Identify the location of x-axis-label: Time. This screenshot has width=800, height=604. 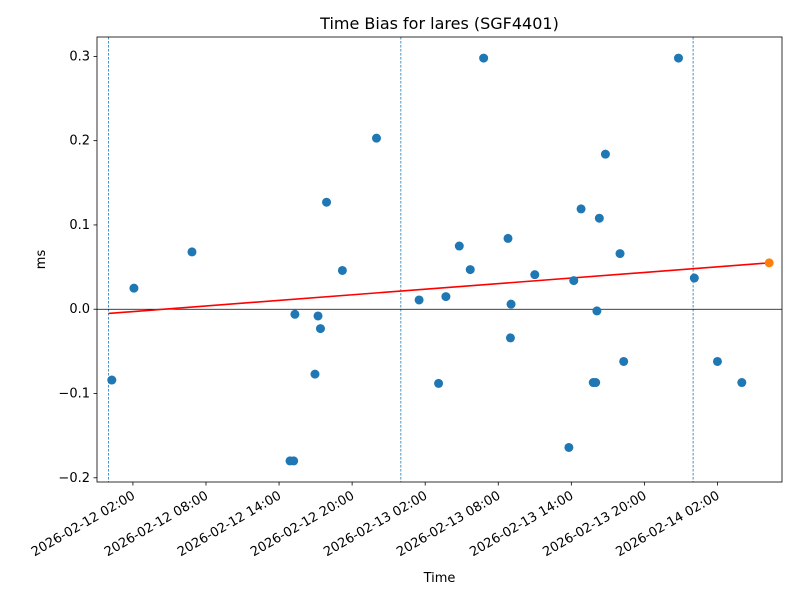
(439, 578).